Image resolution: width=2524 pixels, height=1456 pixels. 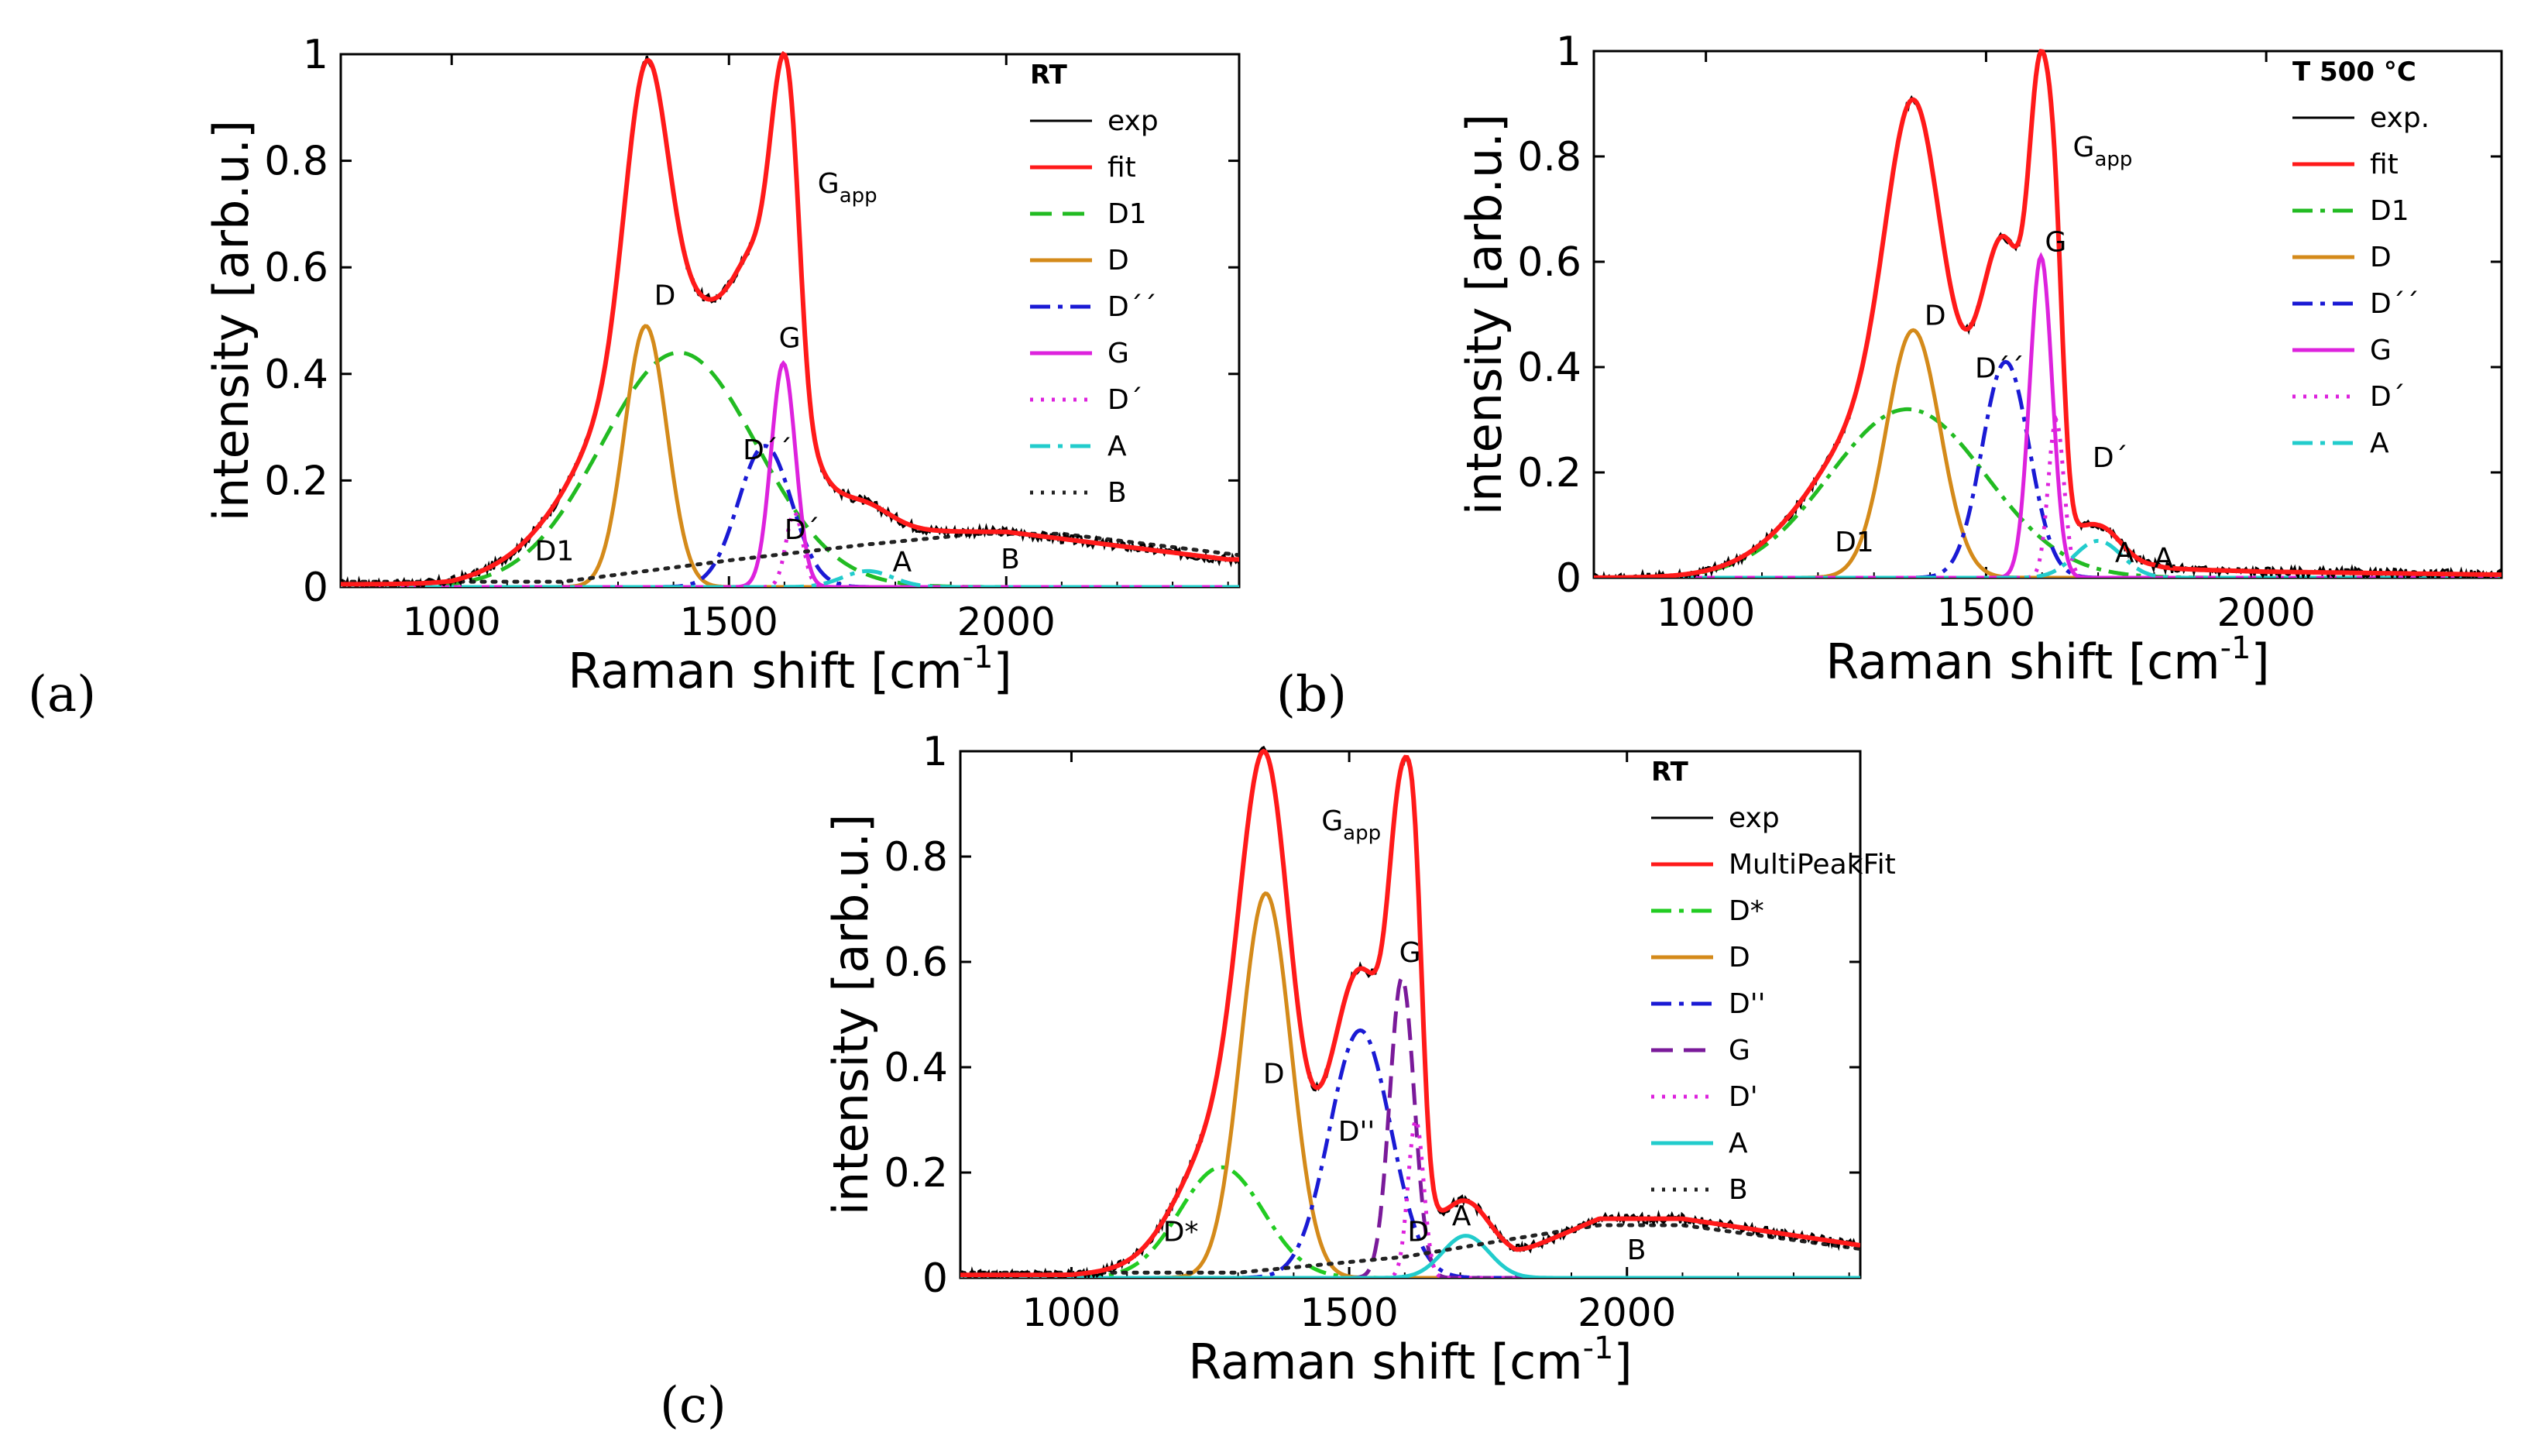 I want to click on series-D''-line, so click(x=1410, y=1153).